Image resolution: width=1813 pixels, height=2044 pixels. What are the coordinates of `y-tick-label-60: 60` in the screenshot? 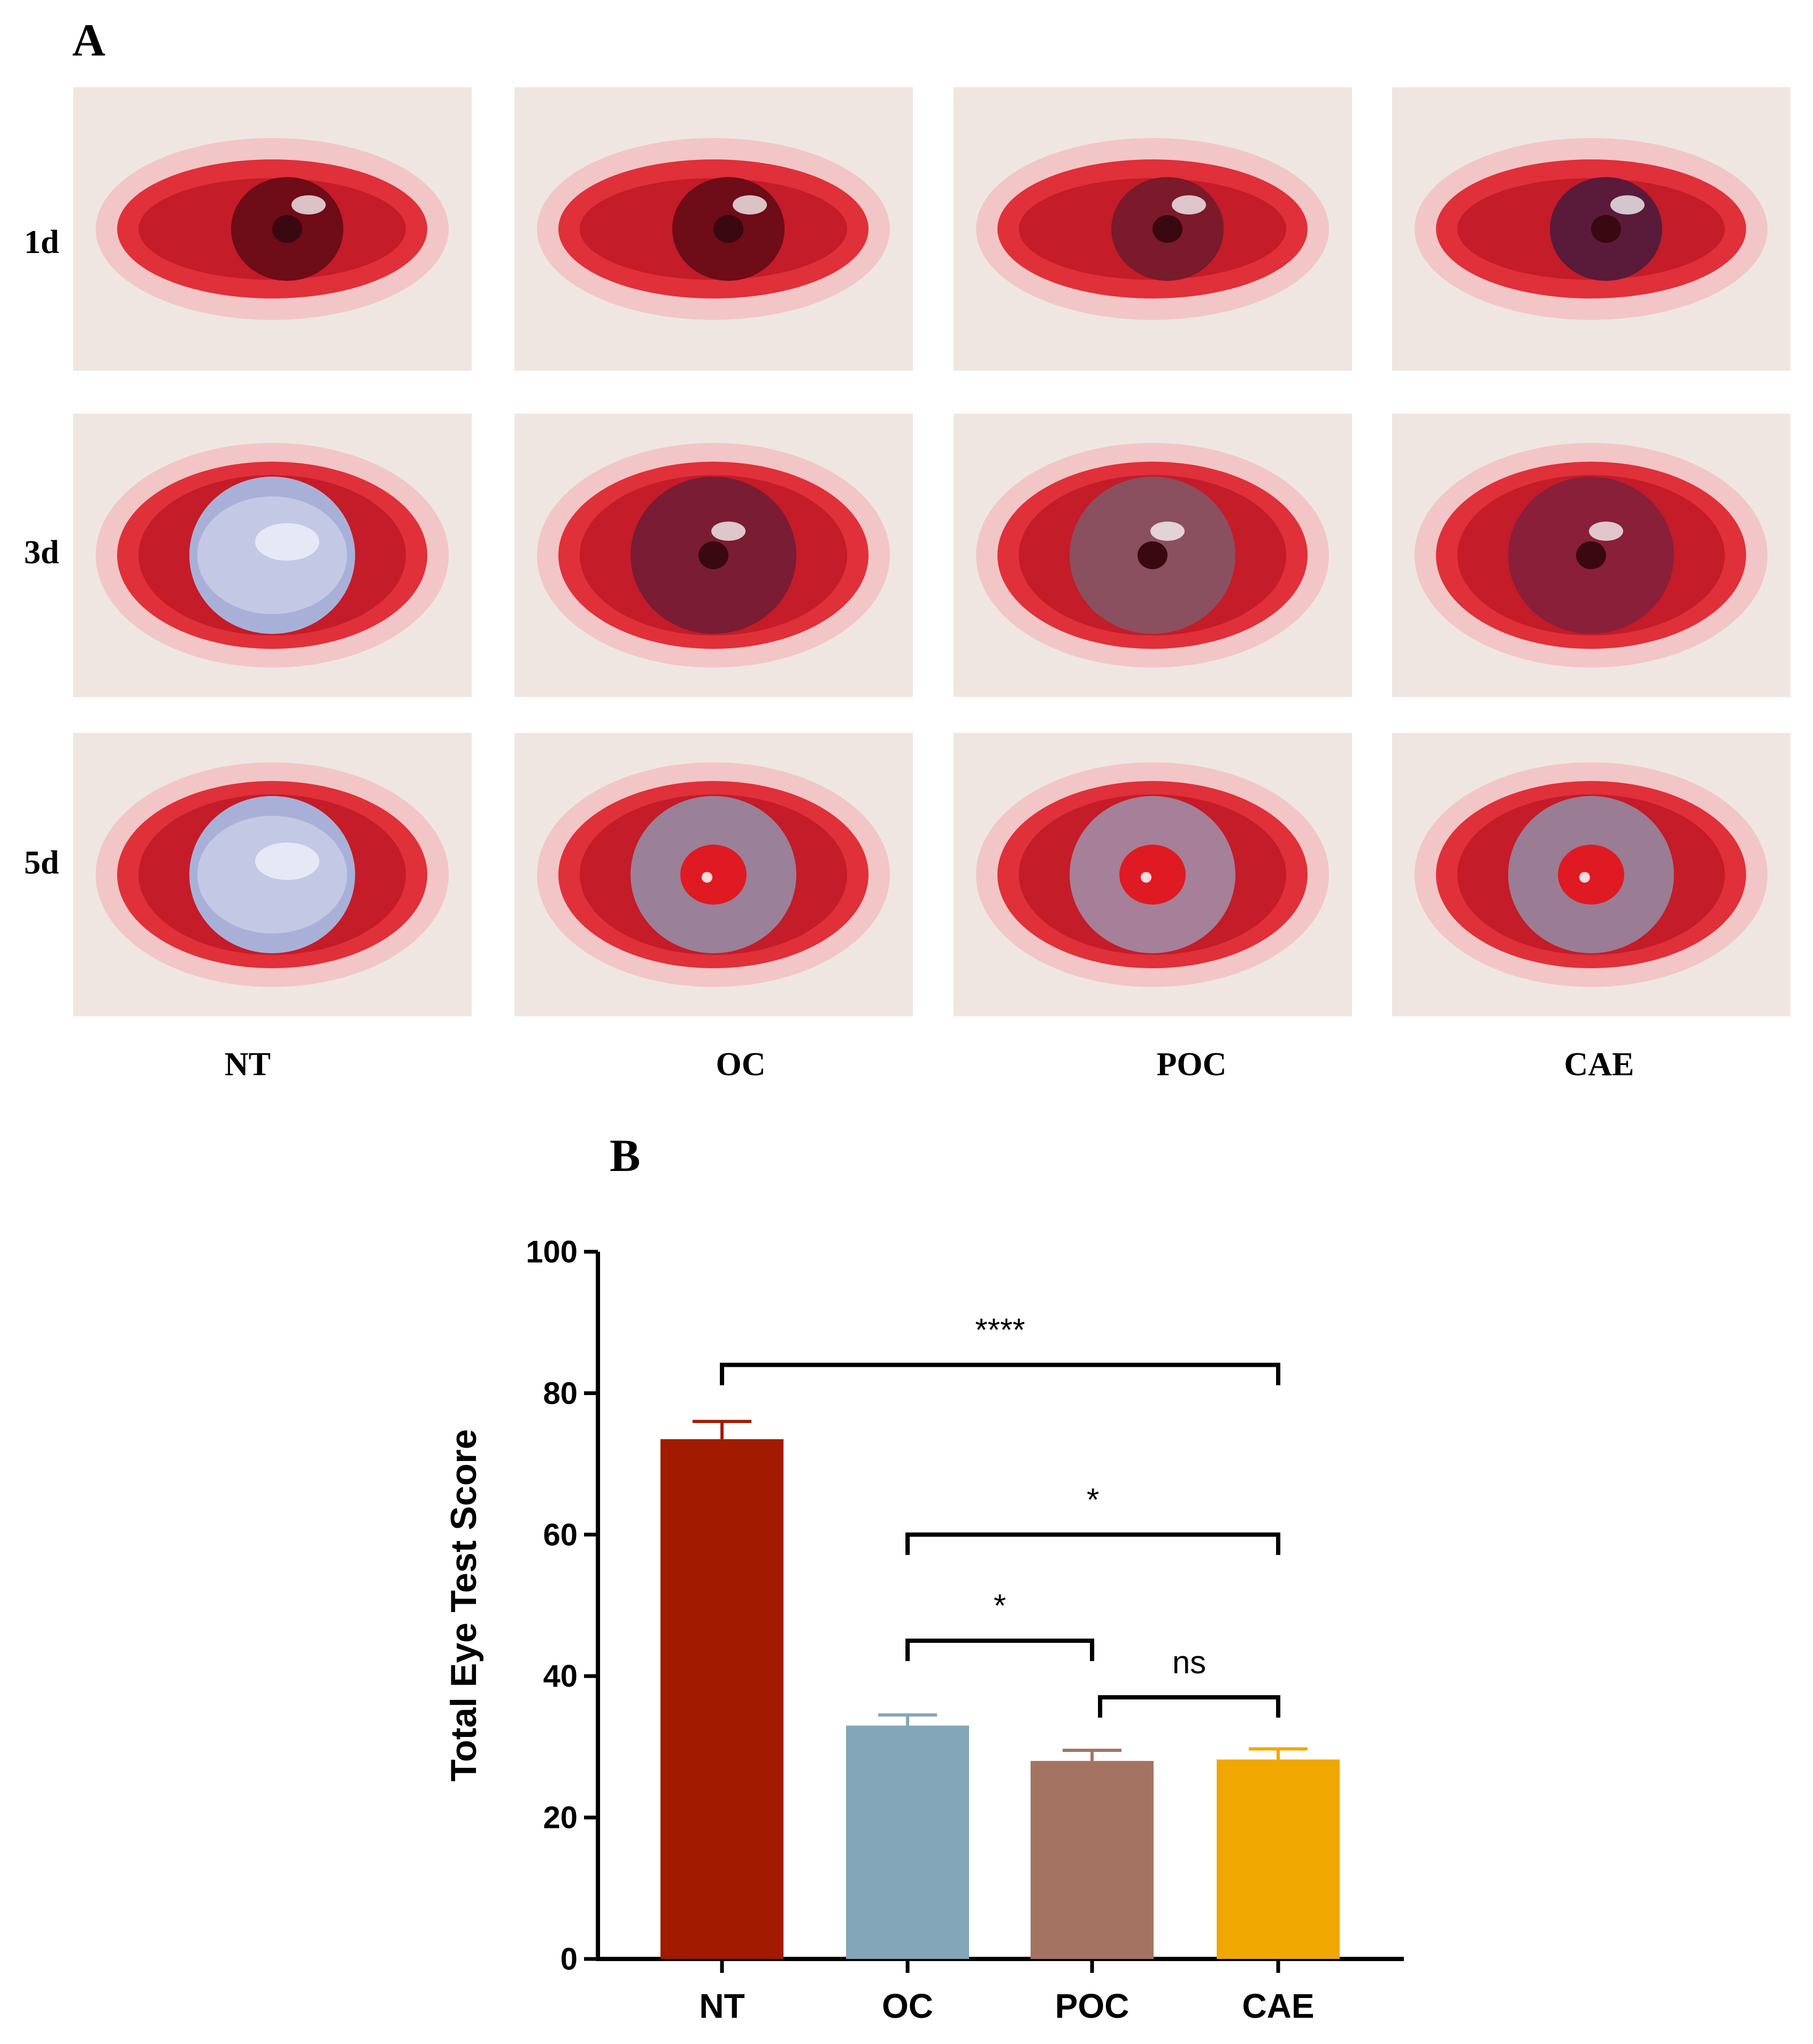 It's located at (560, 1535).